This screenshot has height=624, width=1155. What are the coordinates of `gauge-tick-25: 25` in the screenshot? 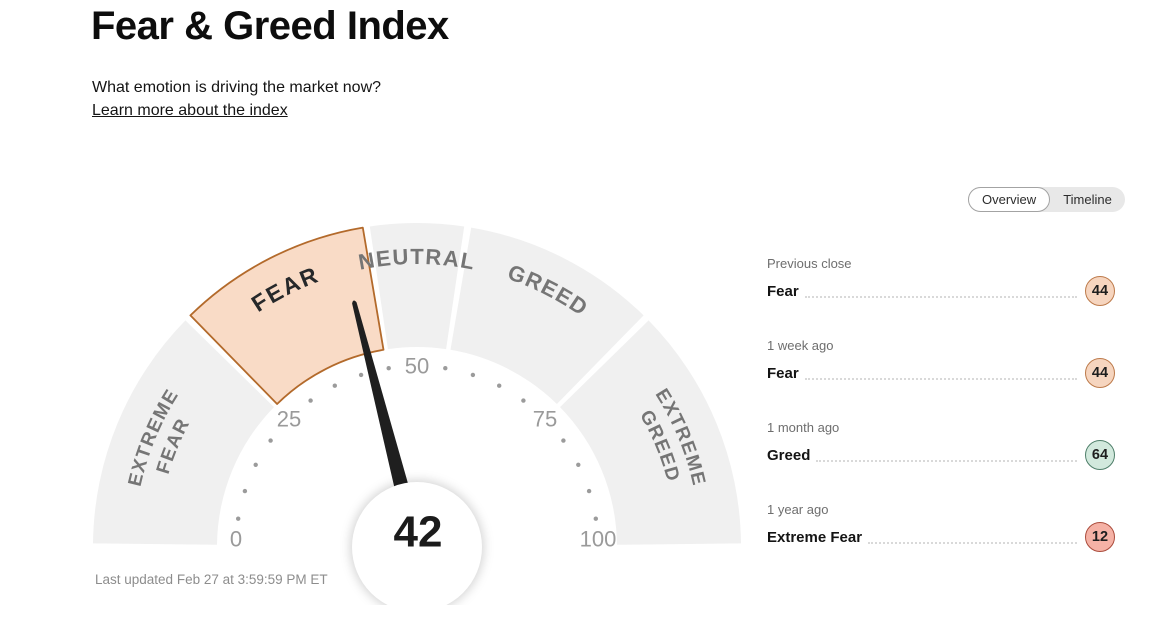 It's located at (289, 419).